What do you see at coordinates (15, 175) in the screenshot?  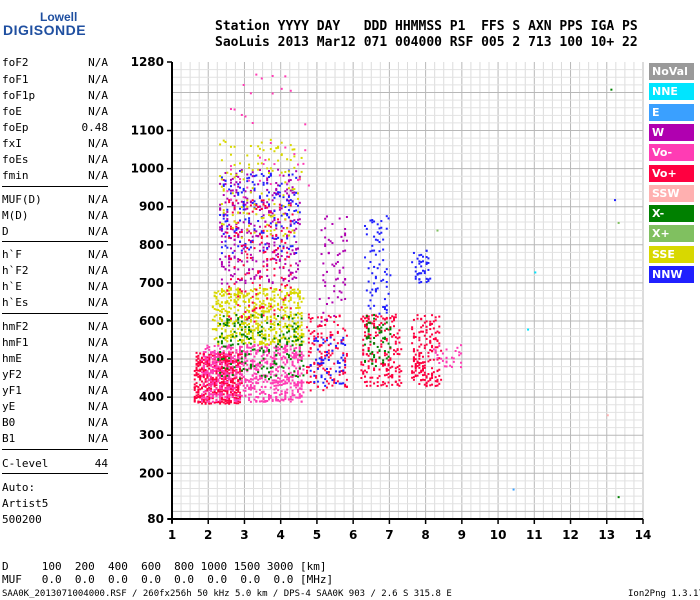 I see `param-name: fmin` at bounding box center [15, 175].